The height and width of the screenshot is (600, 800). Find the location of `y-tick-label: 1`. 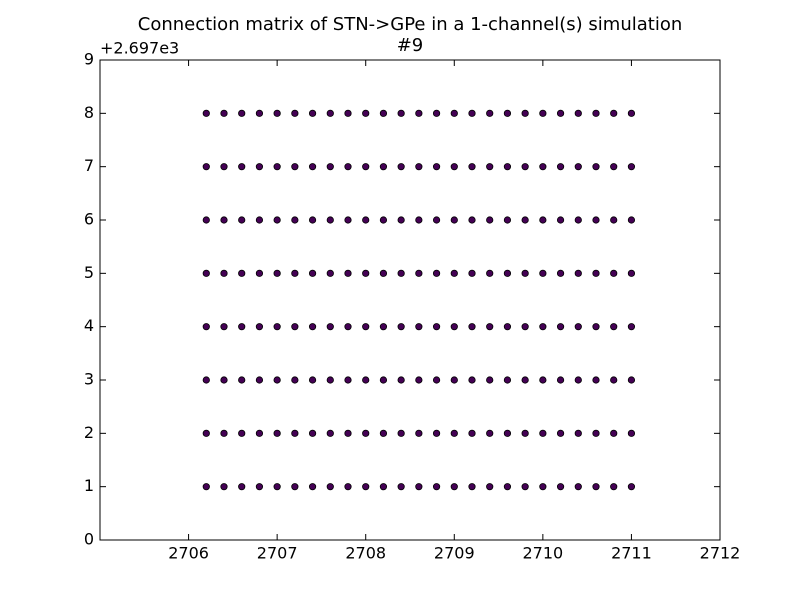

y-tick-label: 1 is located at coordinates (89, 485).